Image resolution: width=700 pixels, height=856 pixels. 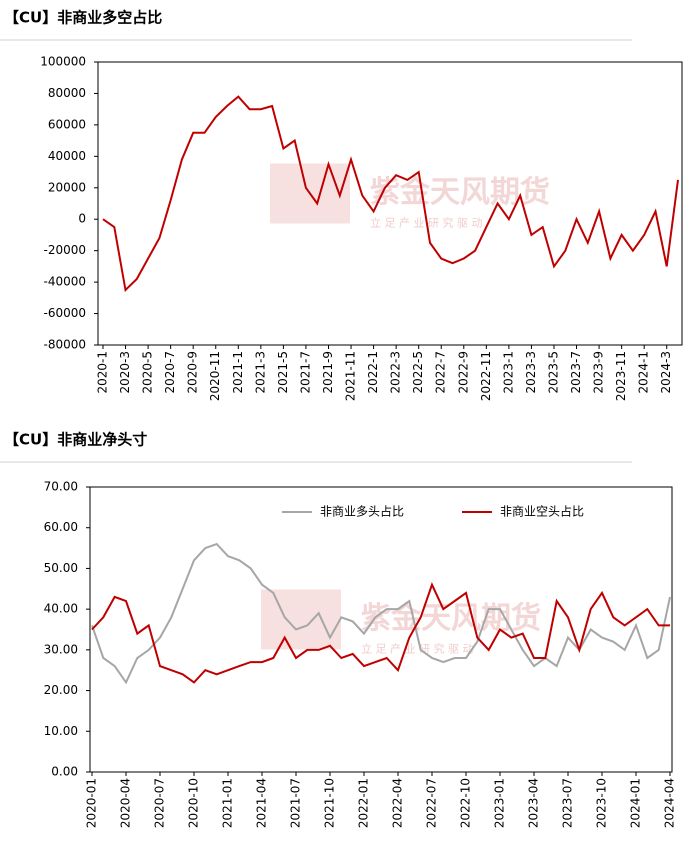 I want to click on x-tick-label: 2020-9, so click(x=193, y=372).